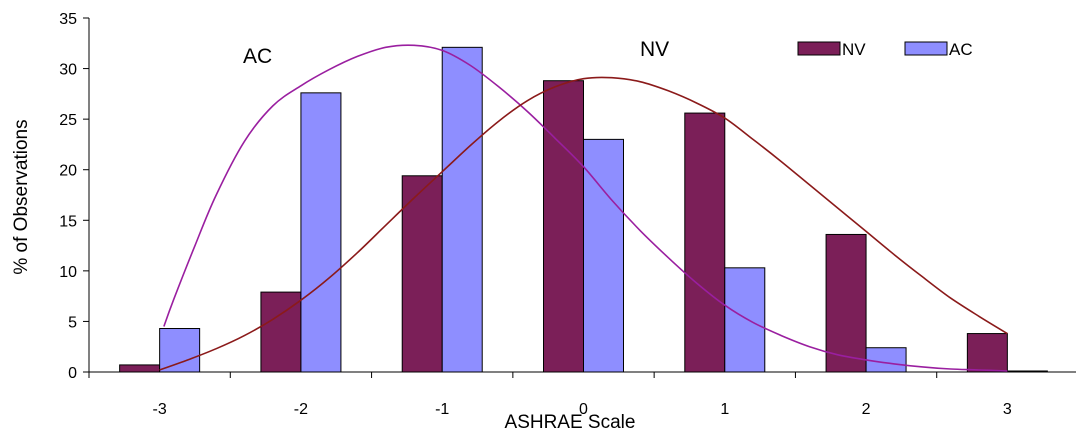  I want to click on x-tick-label: -2, so click(301, 409).